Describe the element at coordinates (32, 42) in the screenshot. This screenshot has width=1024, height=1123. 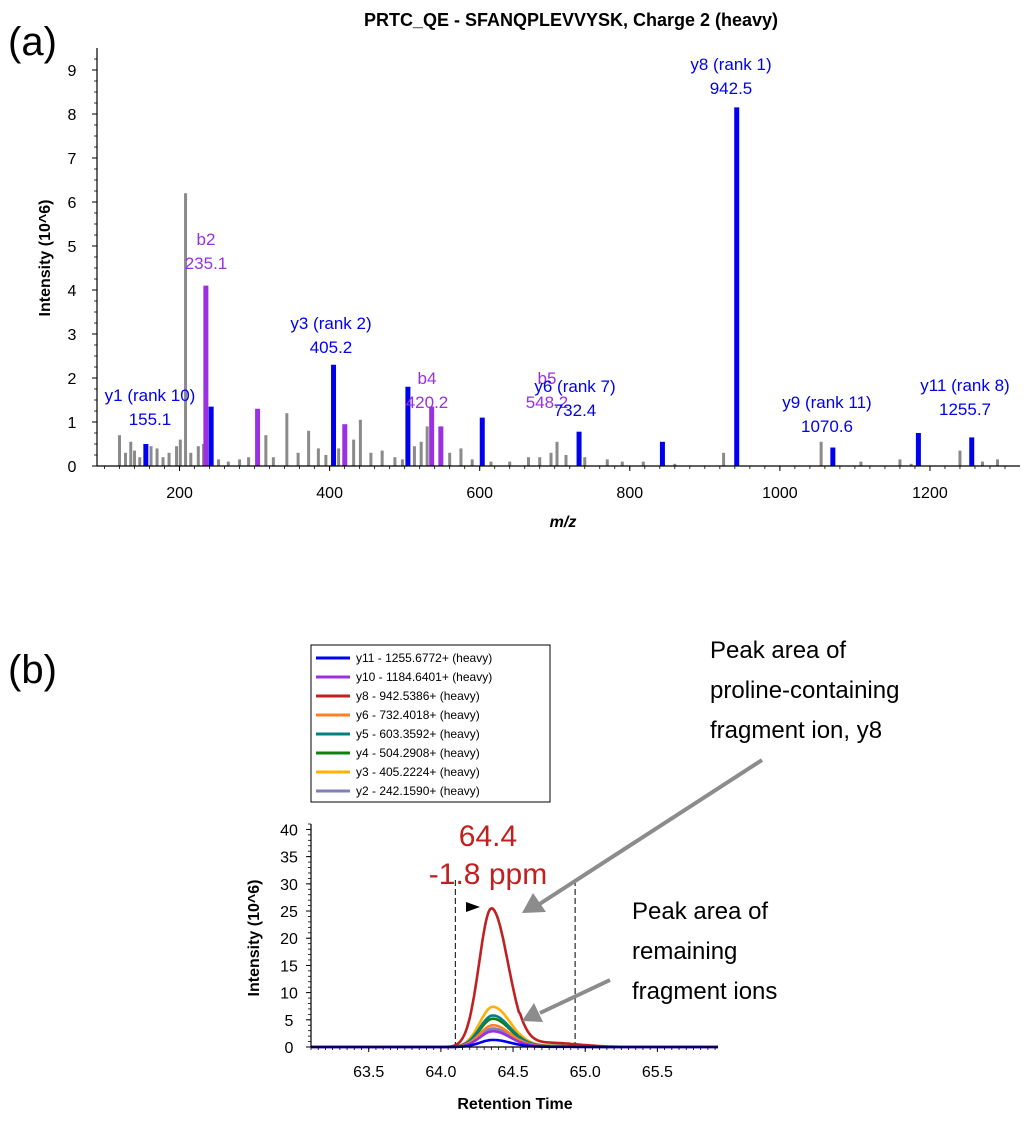
I see `panel-a-label: (a)` at that location.